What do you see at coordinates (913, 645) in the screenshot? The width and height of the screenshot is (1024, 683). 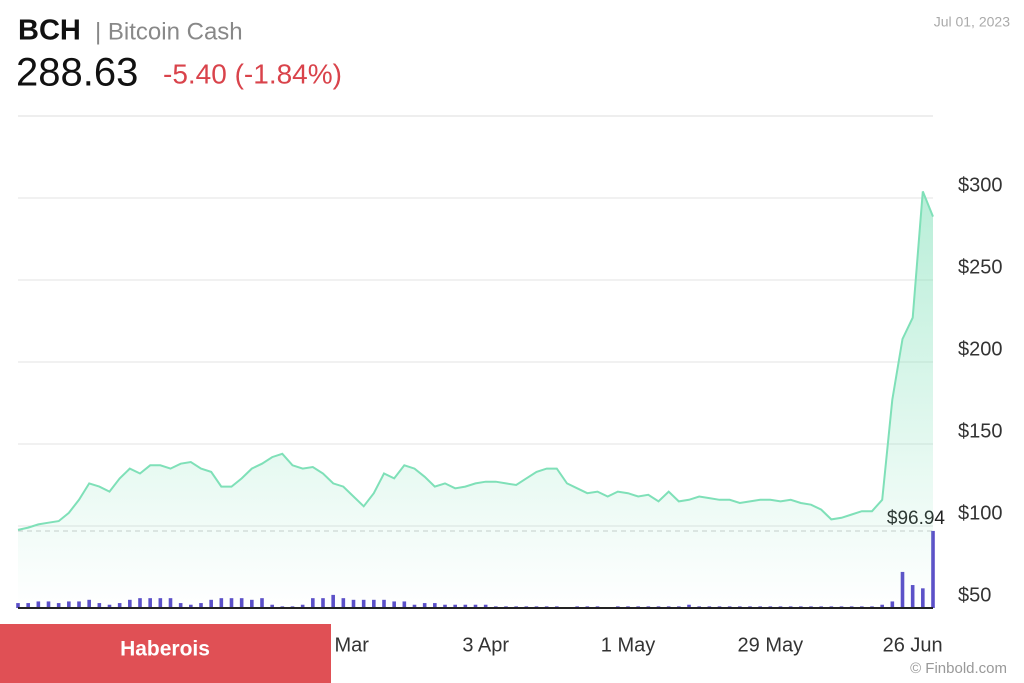 I see `x-tick-label: 26 Jun` at bounding box center [913, 645].